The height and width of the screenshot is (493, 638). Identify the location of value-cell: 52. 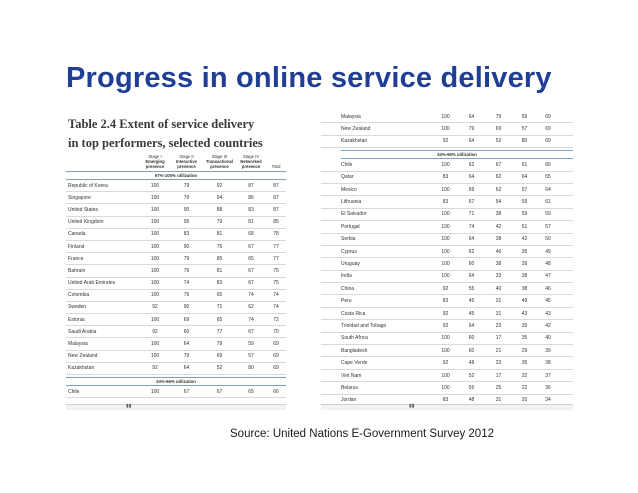
(219, 368).